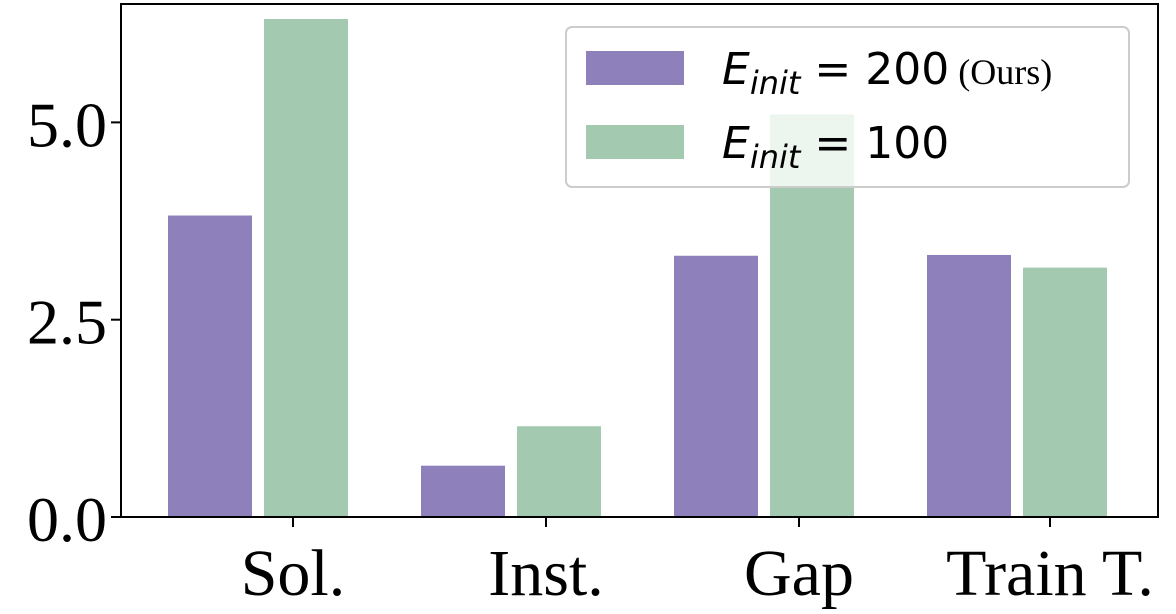  Describe the element at coordinates (67, 519) in the screenshot. I see `y-tick-label: 0.0` at that location.